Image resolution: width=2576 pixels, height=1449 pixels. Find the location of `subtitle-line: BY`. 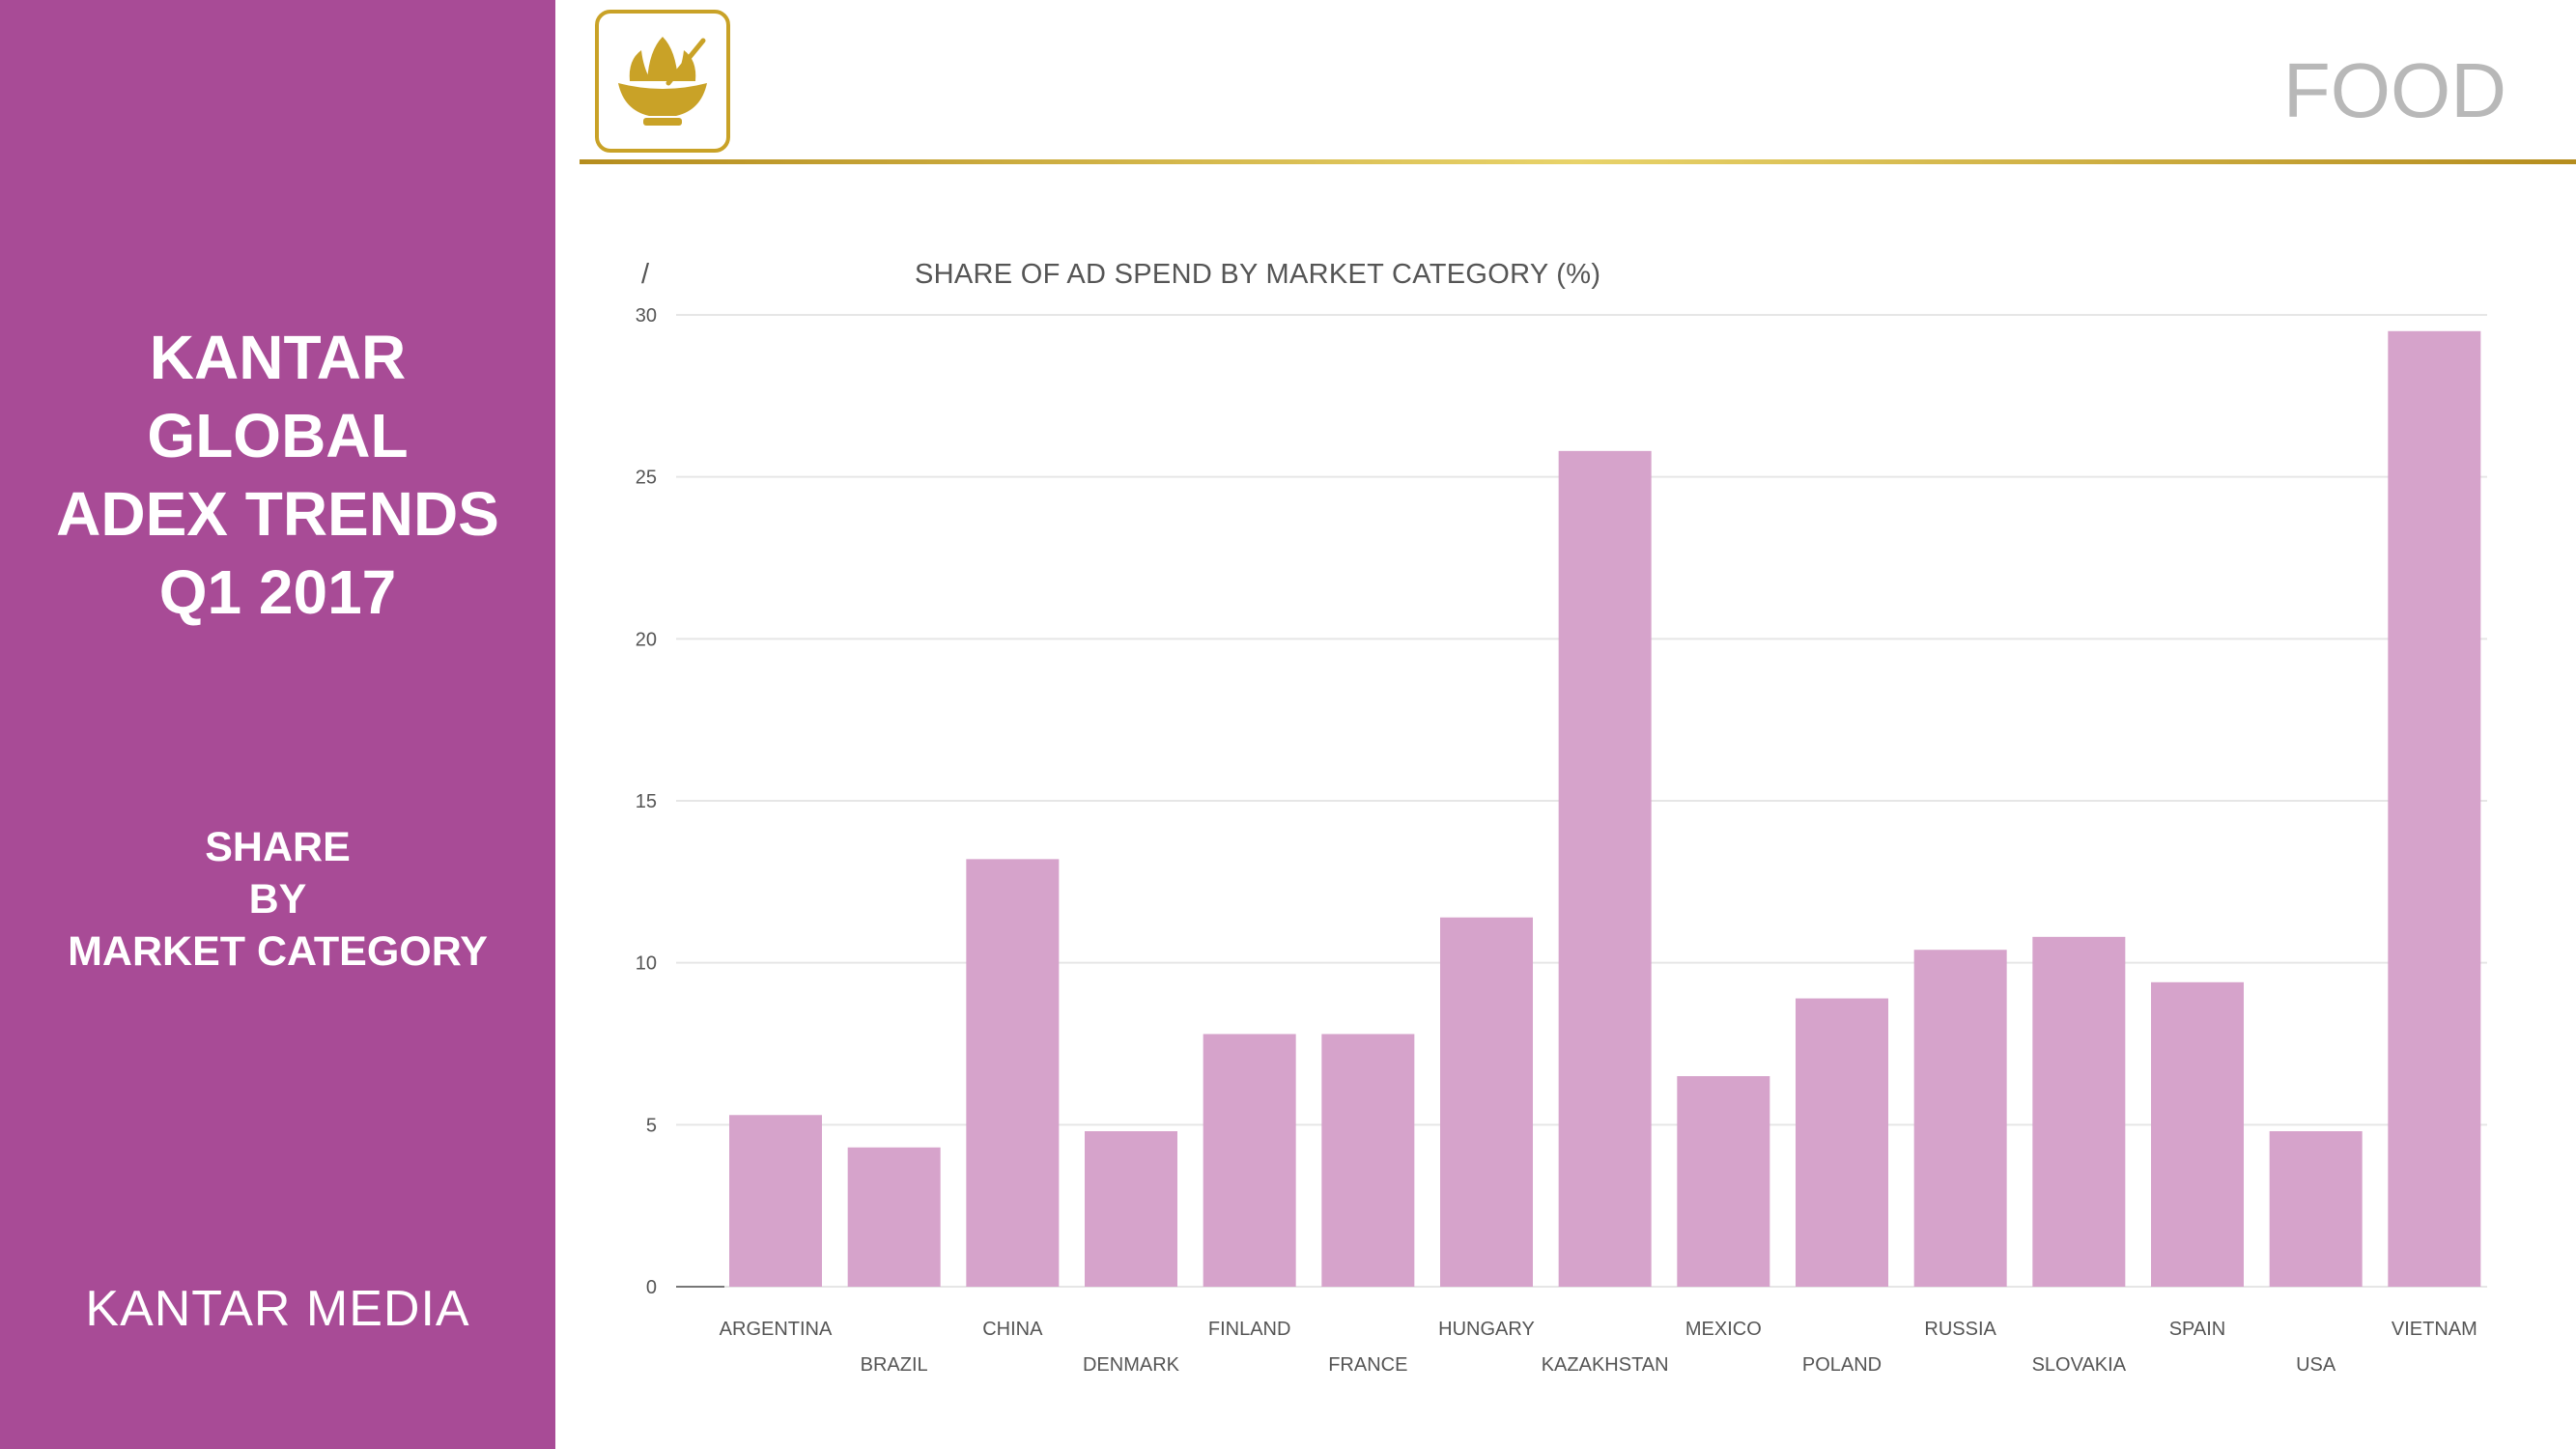

subtitle-line: BY is located at coordinates (277, 899).